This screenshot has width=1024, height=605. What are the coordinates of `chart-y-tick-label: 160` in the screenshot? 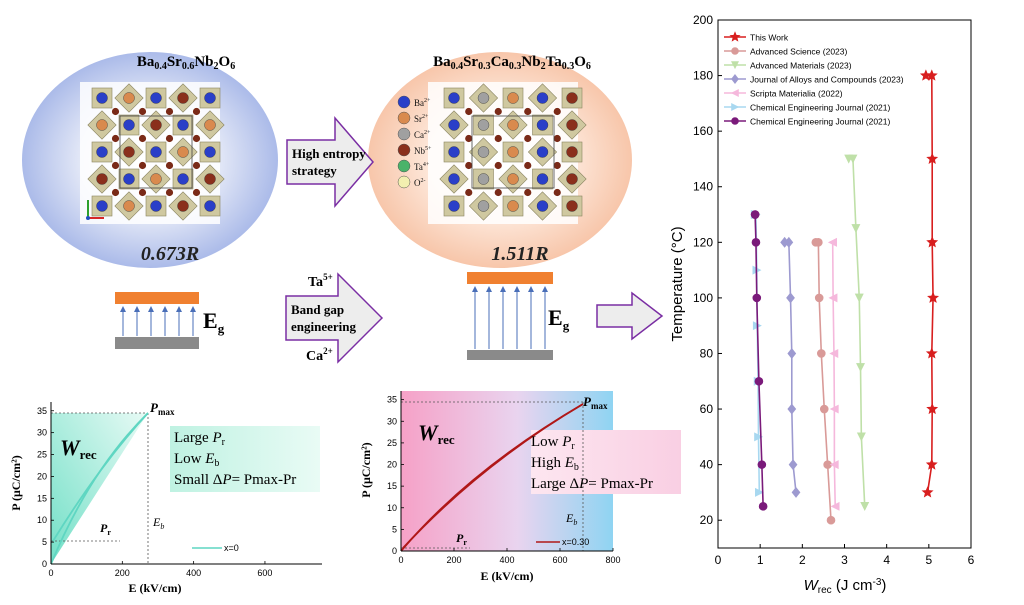 It's located at (703, 131).